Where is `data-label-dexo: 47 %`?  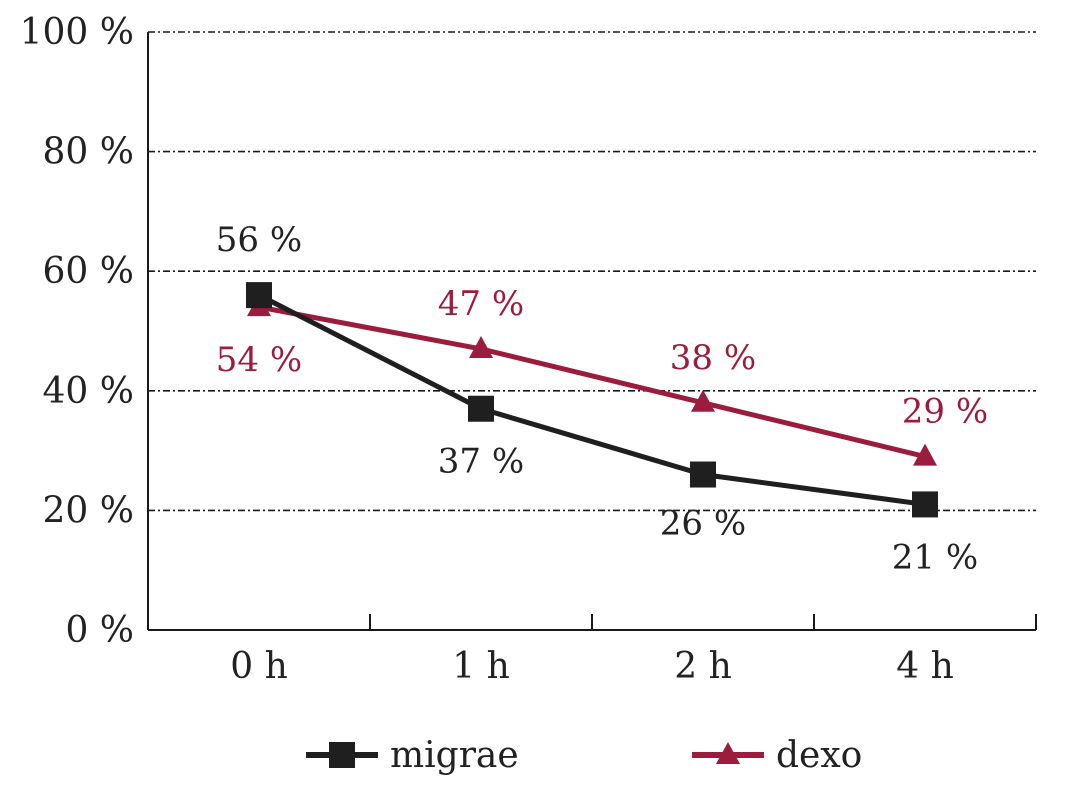
data-label-dexo: 47 % is located at coordinates (481, 304).